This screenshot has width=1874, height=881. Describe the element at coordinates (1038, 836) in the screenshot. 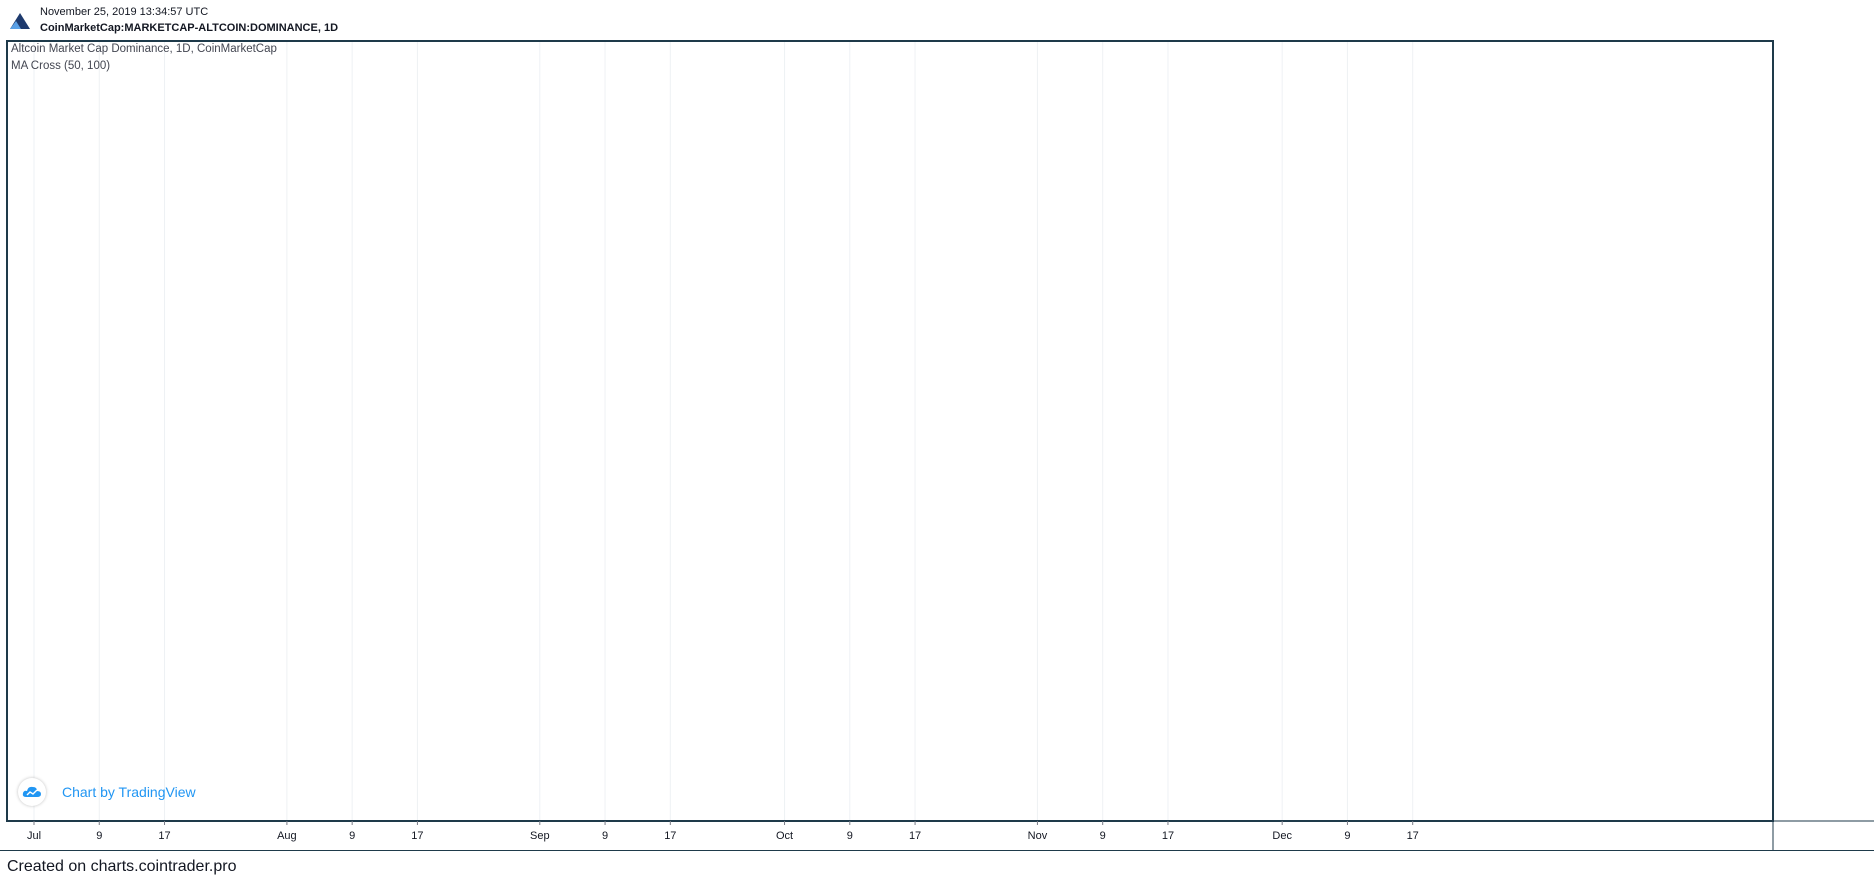

I see `time-tick-label: Nov` at that location.